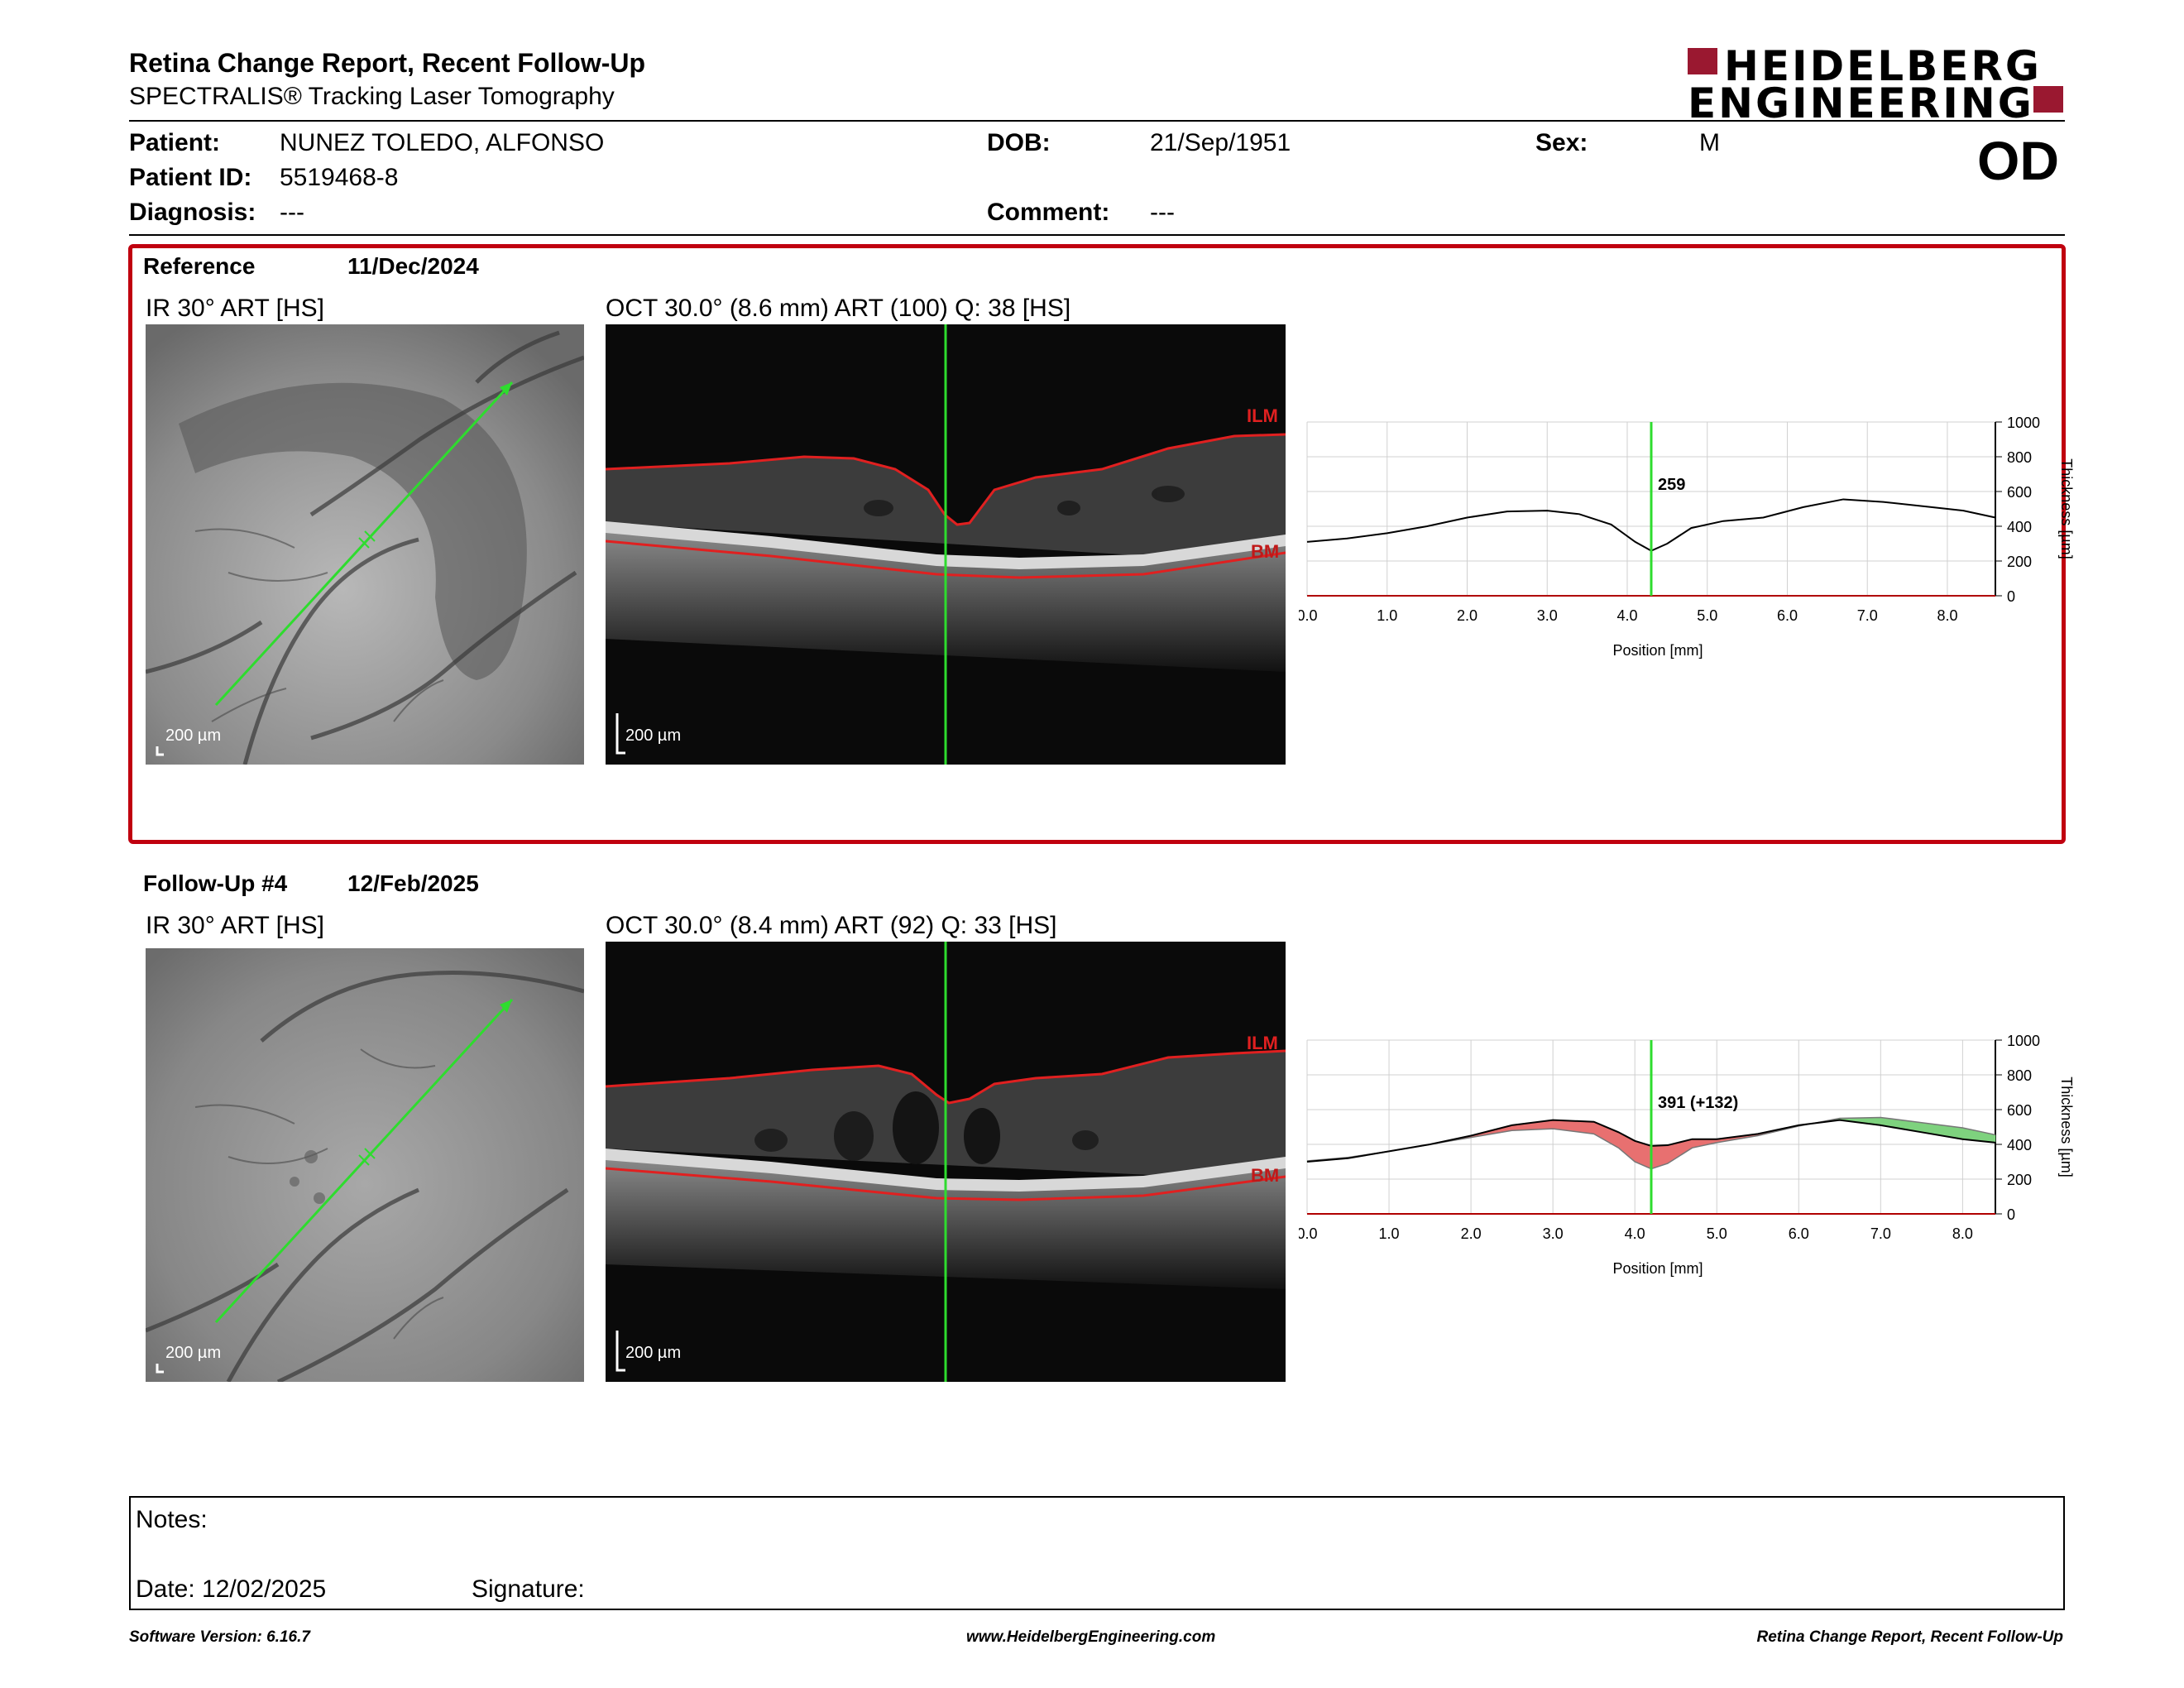 The height and width of the screenshot is (1688, 2184). What do you see at coordinates (292, 212) in the screenshot?
I see `diagnosis-value: ---` at bounding box center [292, 212].